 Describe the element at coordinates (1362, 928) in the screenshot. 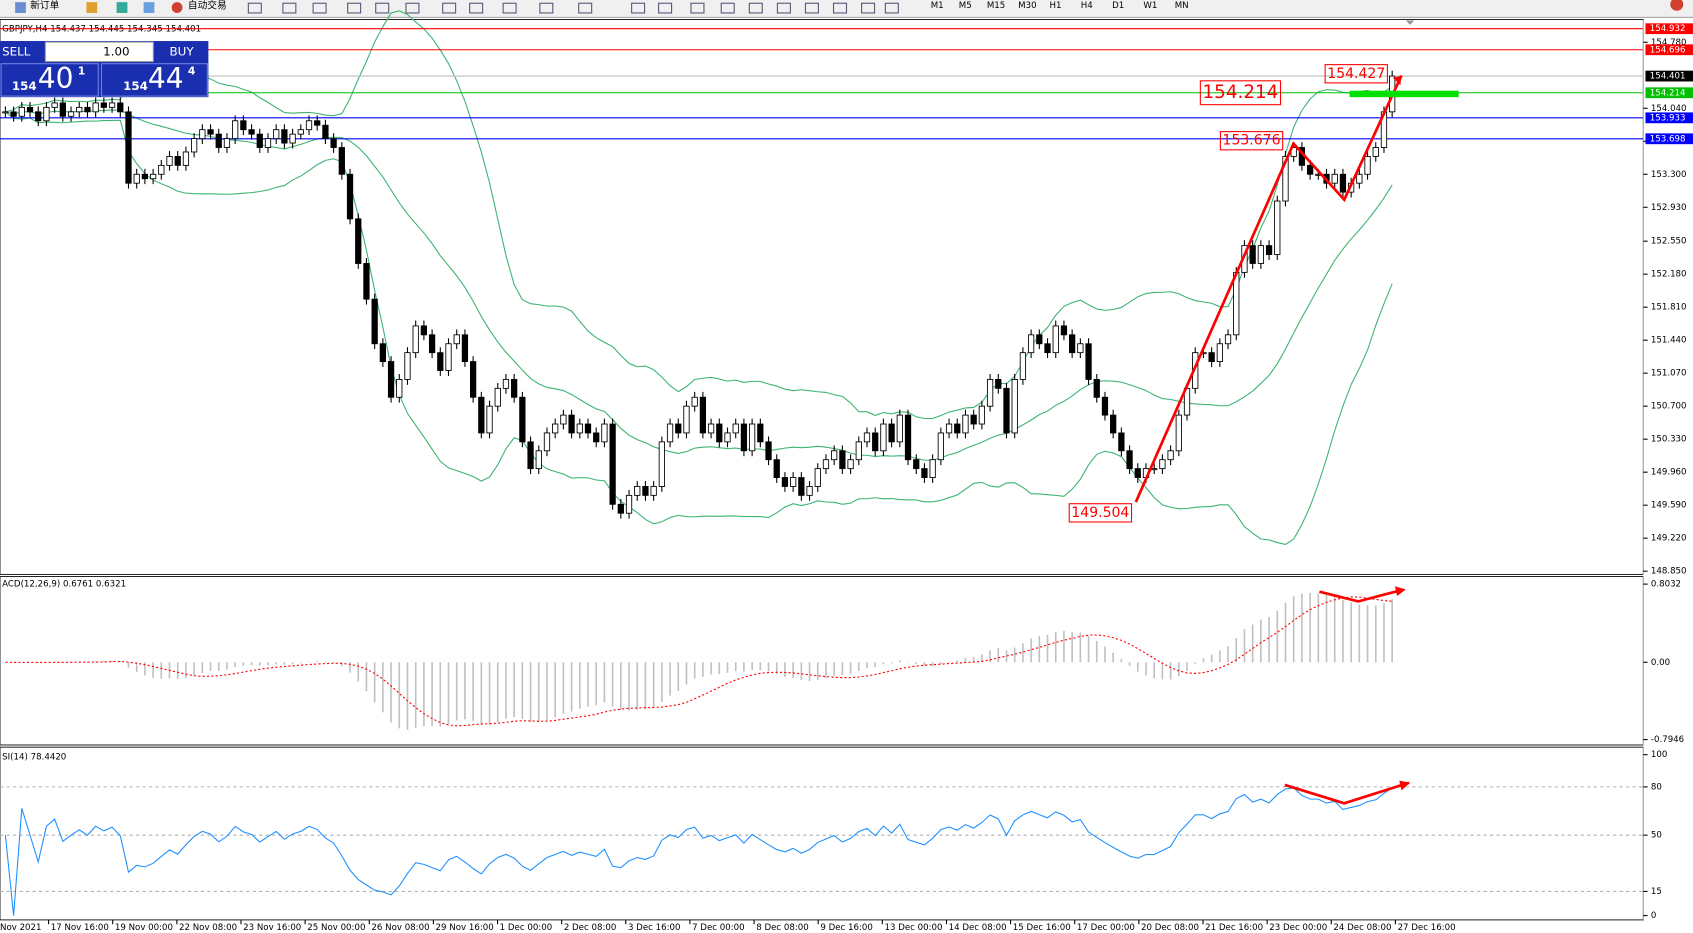

I see `x-tick-label: 24 Dec 08:00` at that location.